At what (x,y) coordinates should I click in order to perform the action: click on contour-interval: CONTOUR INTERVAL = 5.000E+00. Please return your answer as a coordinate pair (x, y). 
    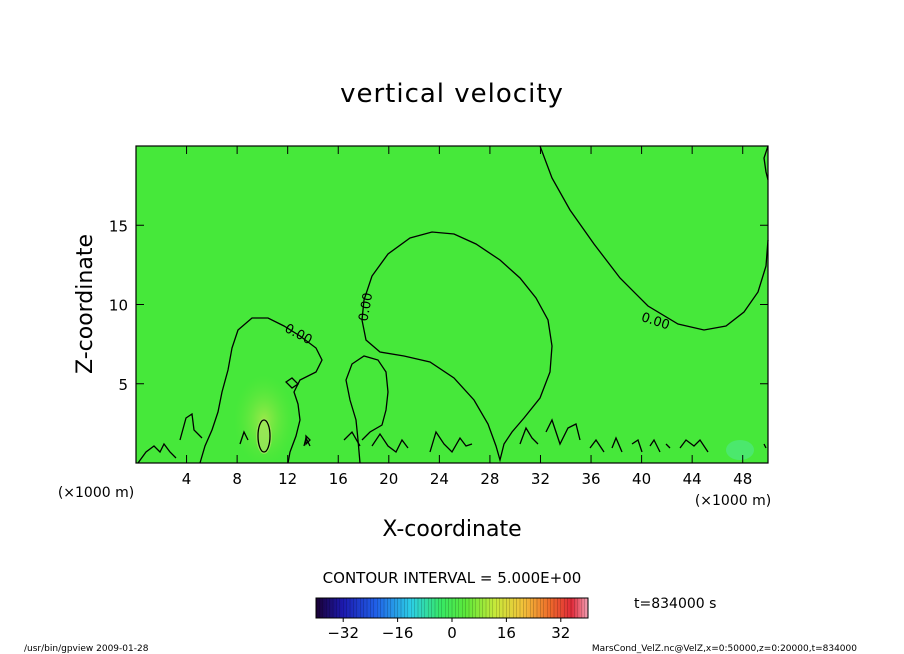
    Looking at the image, I should click on (452, 578).